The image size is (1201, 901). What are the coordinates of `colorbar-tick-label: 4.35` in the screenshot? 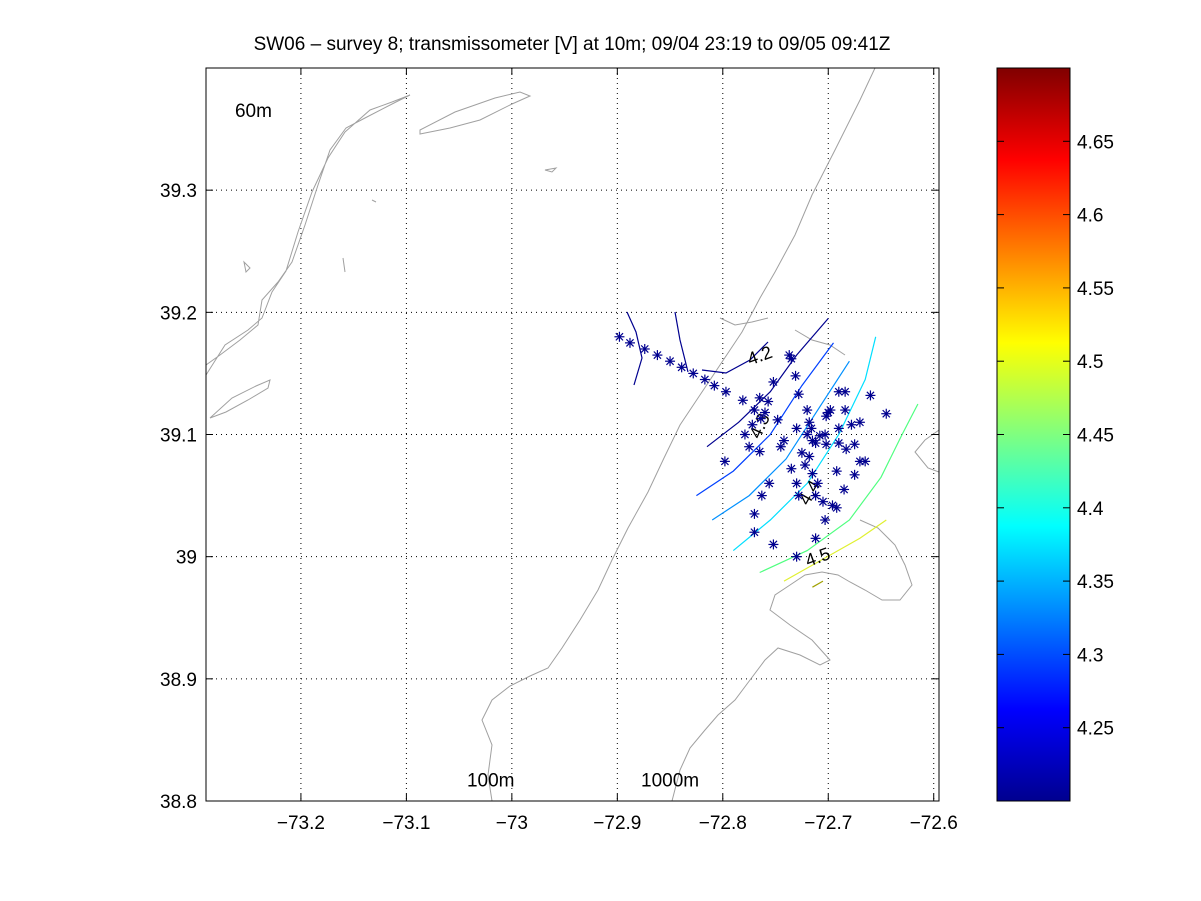 It's located at (1095, 582).